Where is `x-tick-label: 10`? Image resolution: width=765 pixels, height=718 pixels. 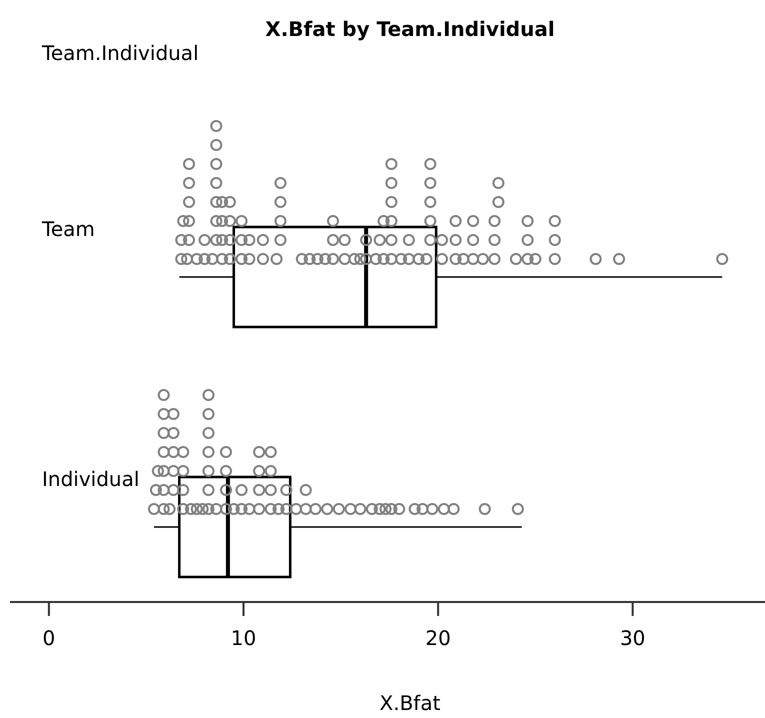
x-tick-label: 10 is located at coordinates (243, 638).